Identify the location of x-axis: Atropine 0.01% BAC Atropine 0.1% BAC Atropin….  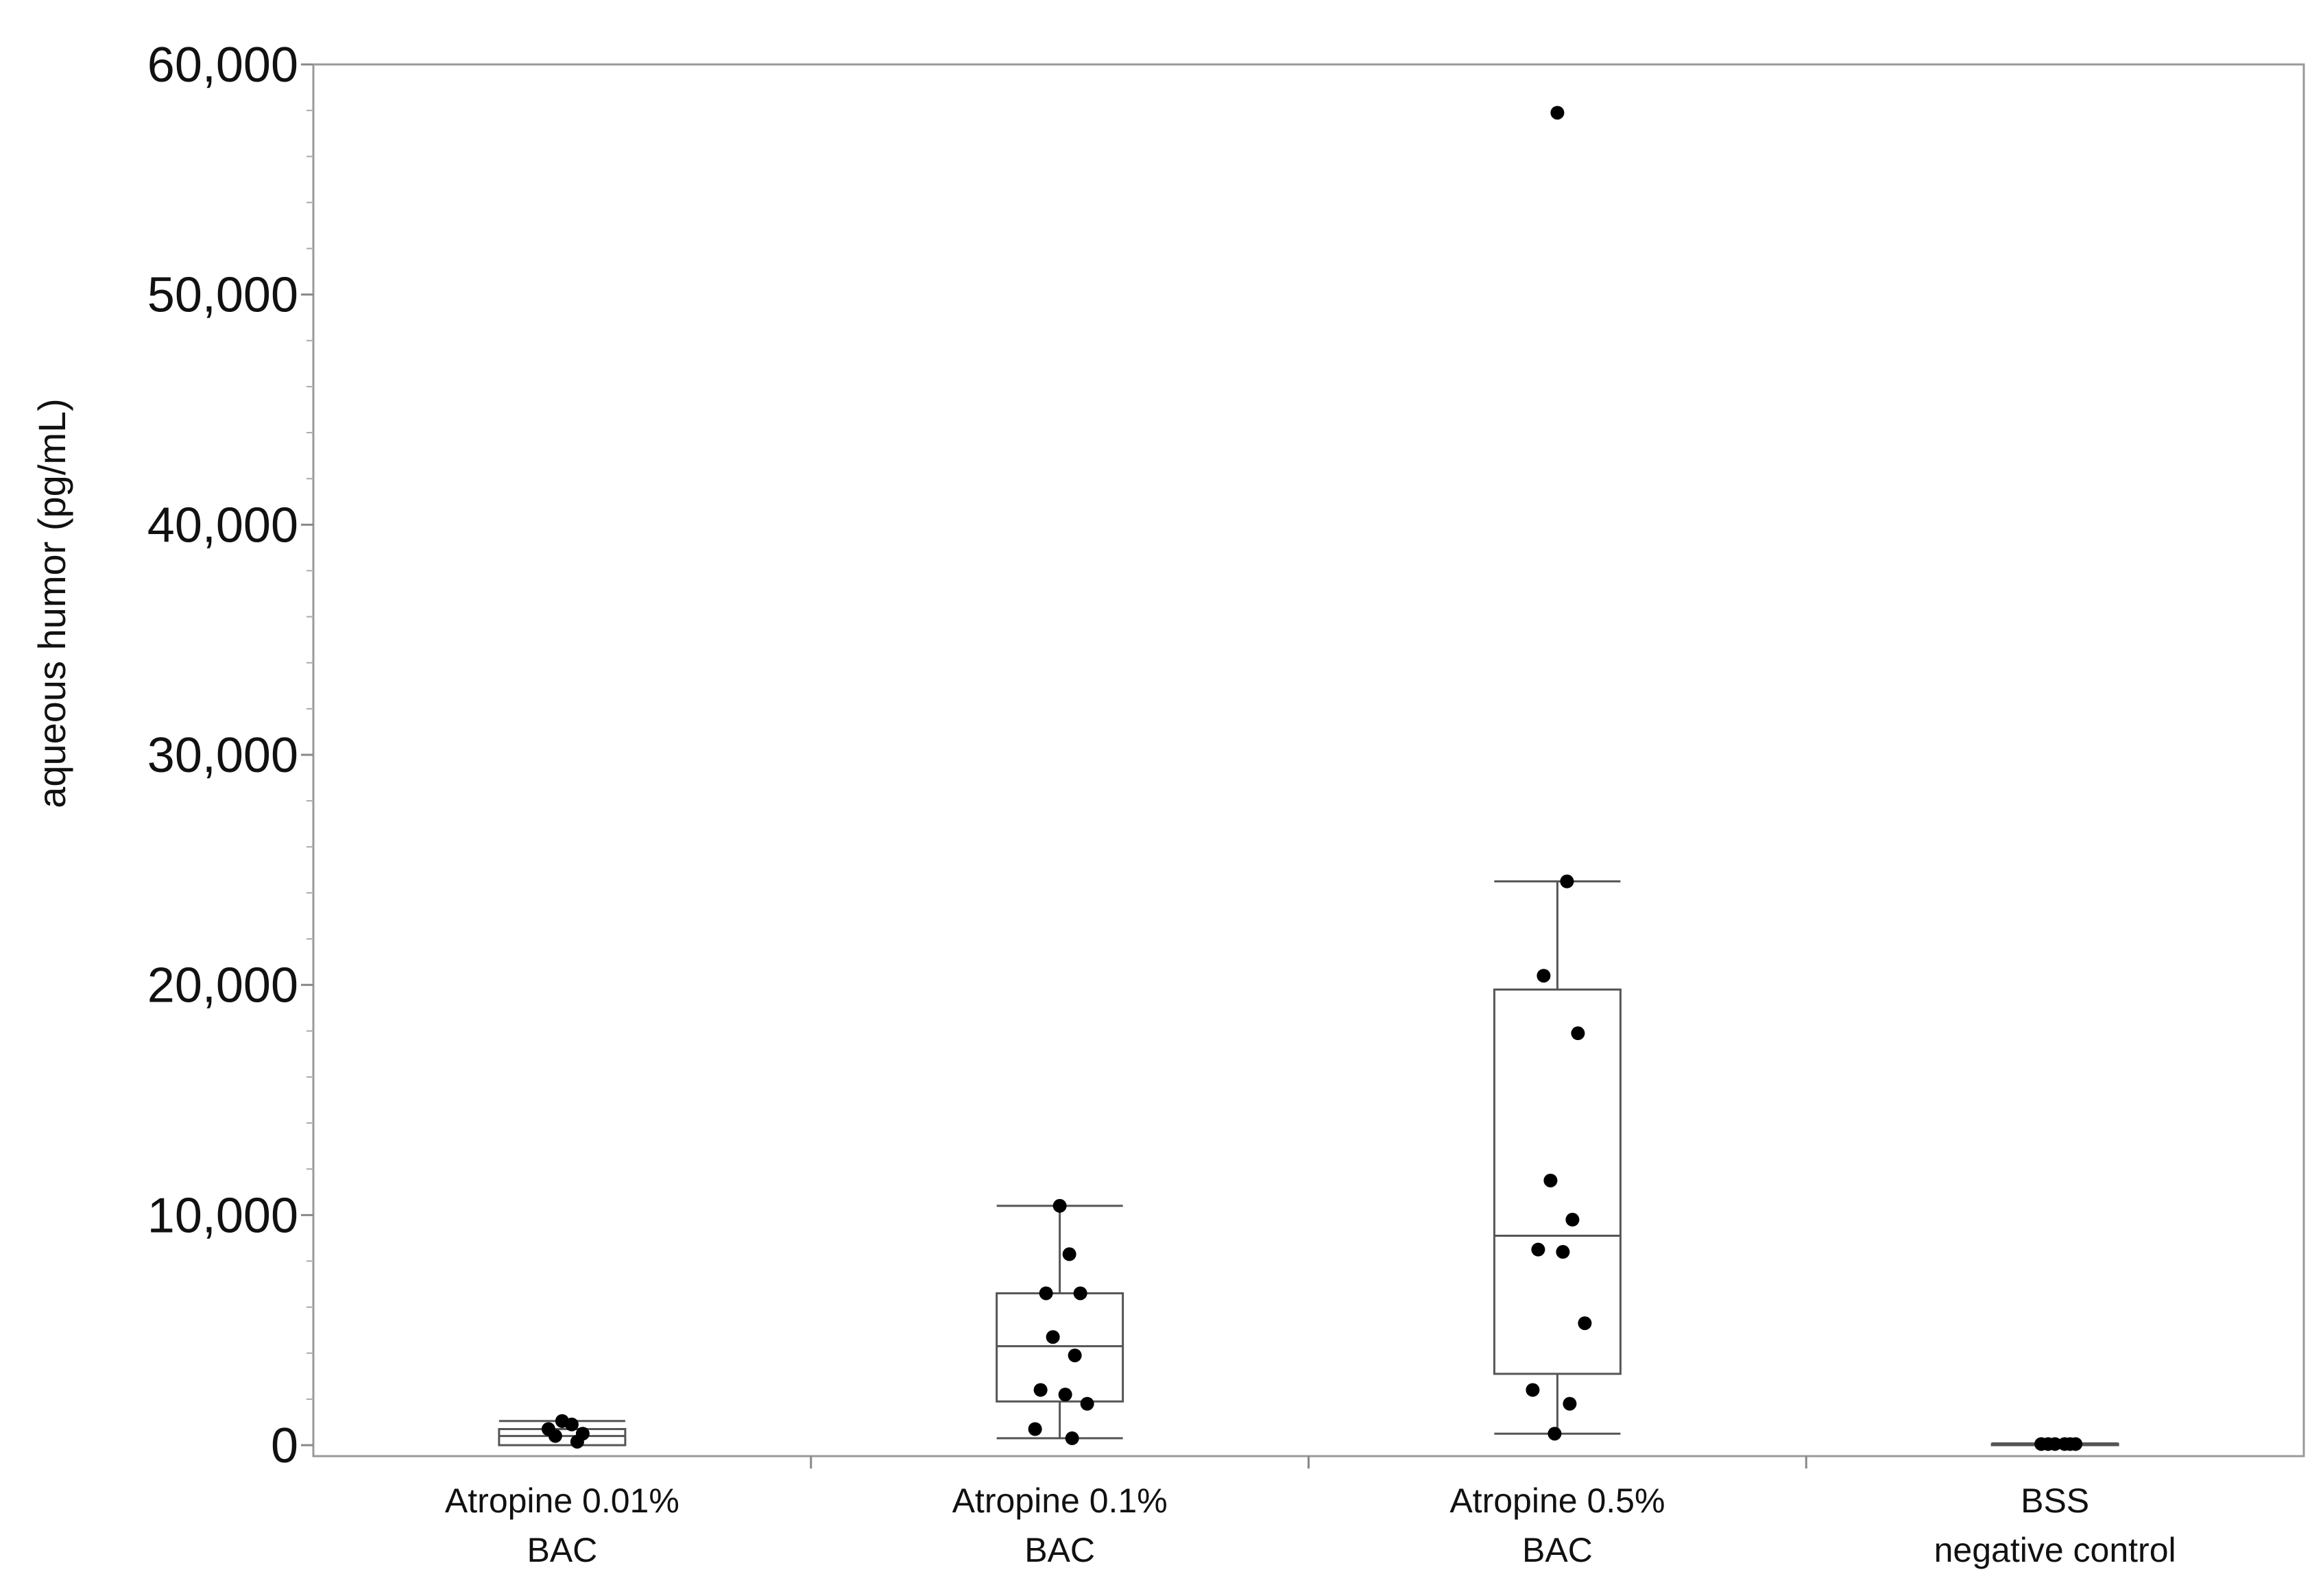
(1310, 1513).